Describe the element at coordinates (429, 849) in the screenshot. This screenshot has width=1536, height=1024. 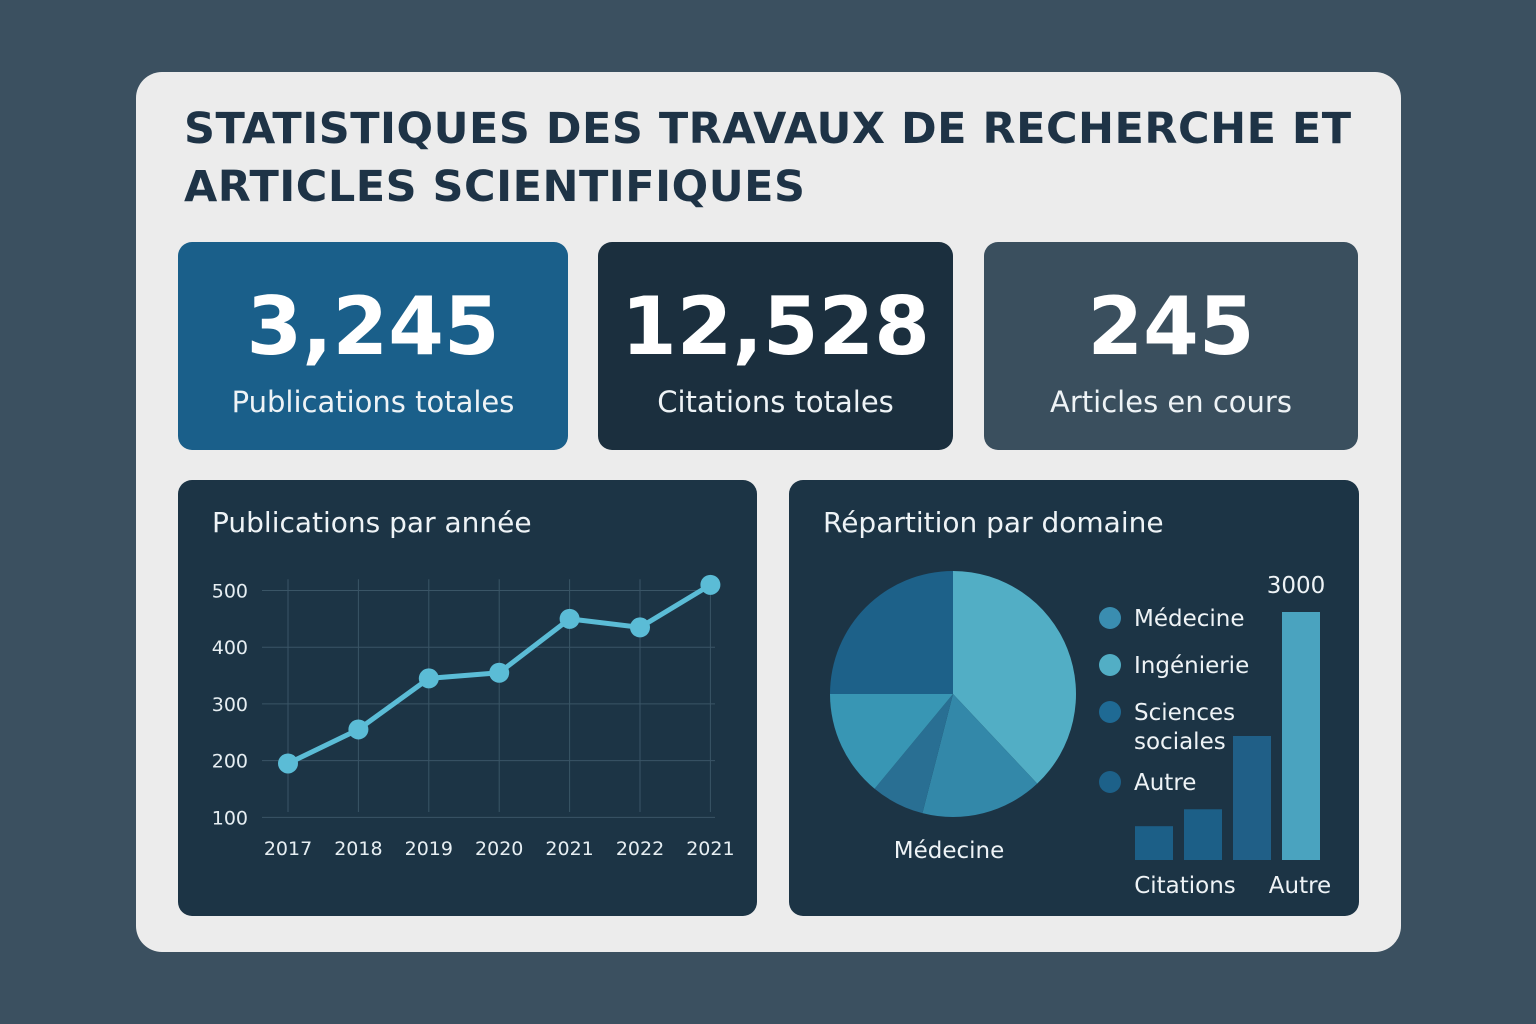
I see `x-tick-label: 2019` at that location.